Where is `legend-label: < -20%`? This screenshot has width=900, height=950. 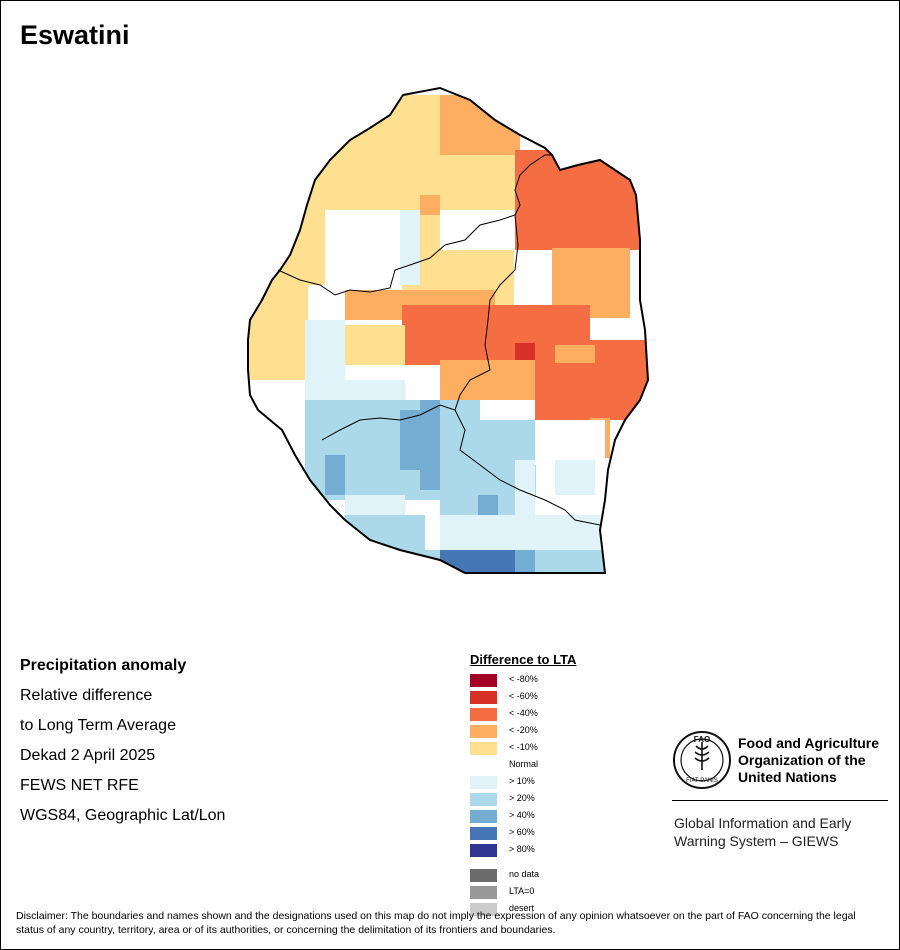
legend-label: < -20% is located at coordinates (523, 730).